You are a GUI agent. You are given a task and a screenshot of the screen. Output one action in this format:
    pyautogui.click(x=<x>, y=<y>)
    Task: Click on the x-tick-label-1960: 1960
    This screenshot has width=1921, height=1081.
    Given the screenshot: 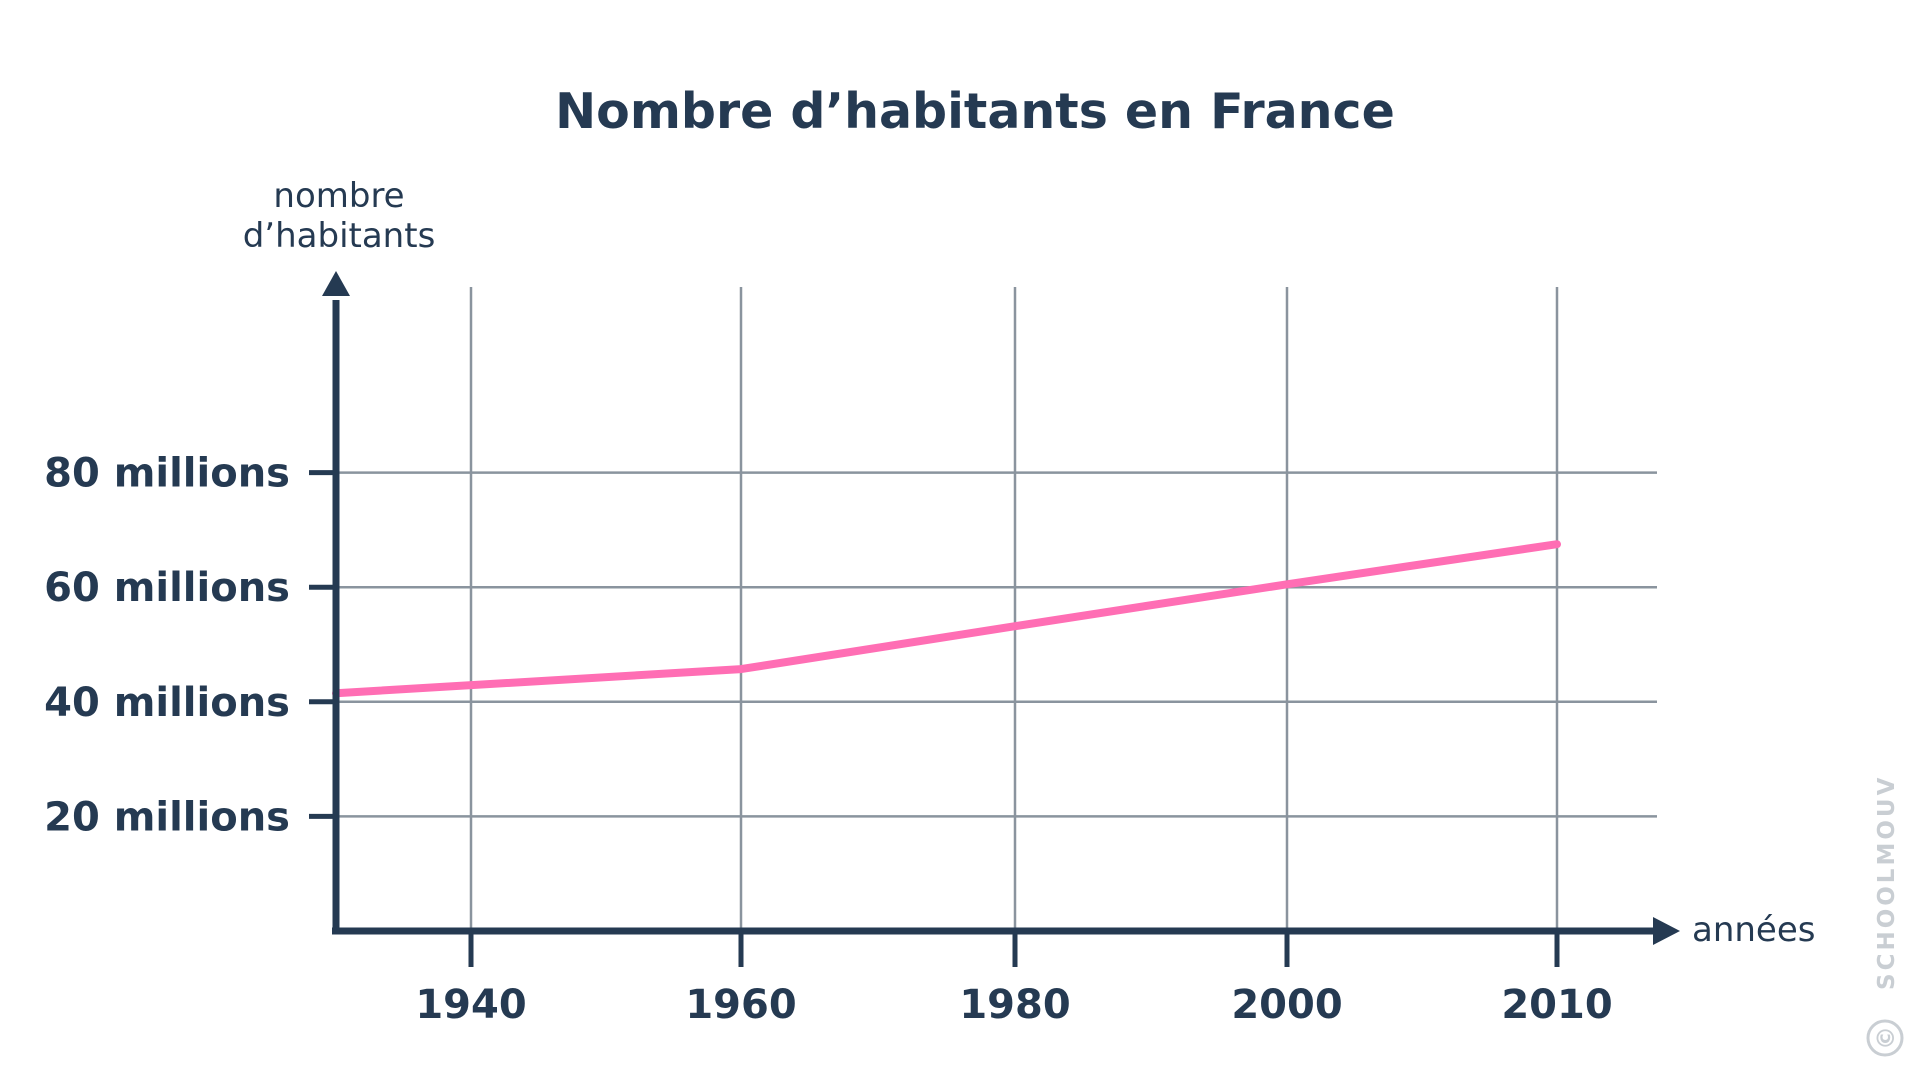 What is the action you would take?
    pyautogui.click(x=740, y=1005)
    